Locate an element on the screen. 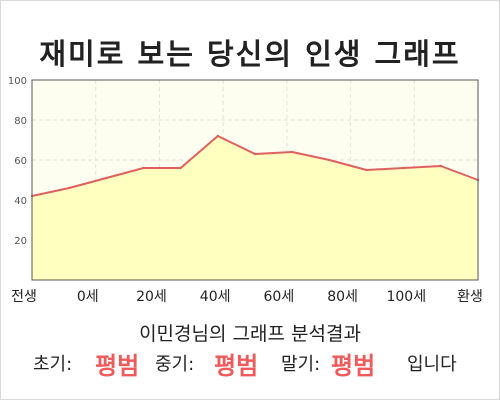 This screenshot has width=500, height=400. analysis-result: 초기: 평범 중기: 평범 말기: 평범 입니다 is located at coordinates (250, 363).